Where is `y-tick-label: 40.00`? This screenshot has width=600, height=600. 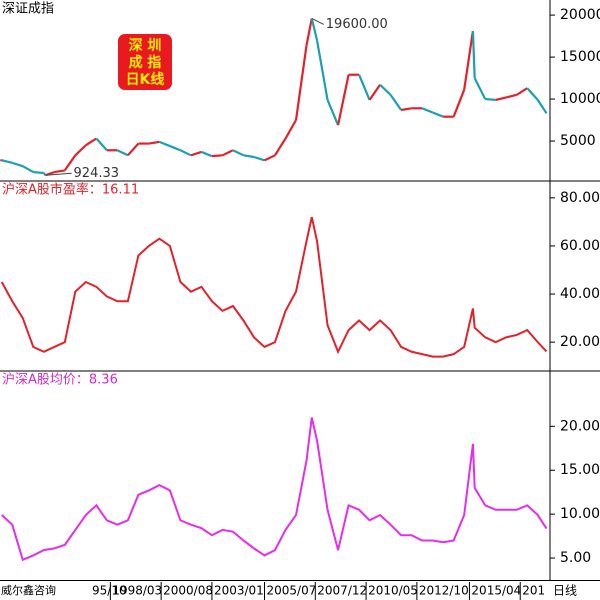 y-tick-label: 40.00 is located at coordinates (580, 294).